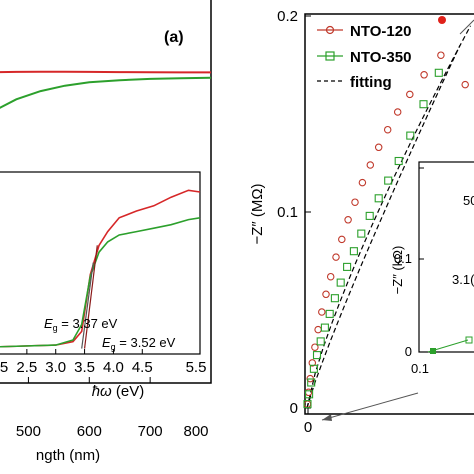 The image size is (474, 474). I want to click on panel-b-inset-green-point, so click(433, 351).